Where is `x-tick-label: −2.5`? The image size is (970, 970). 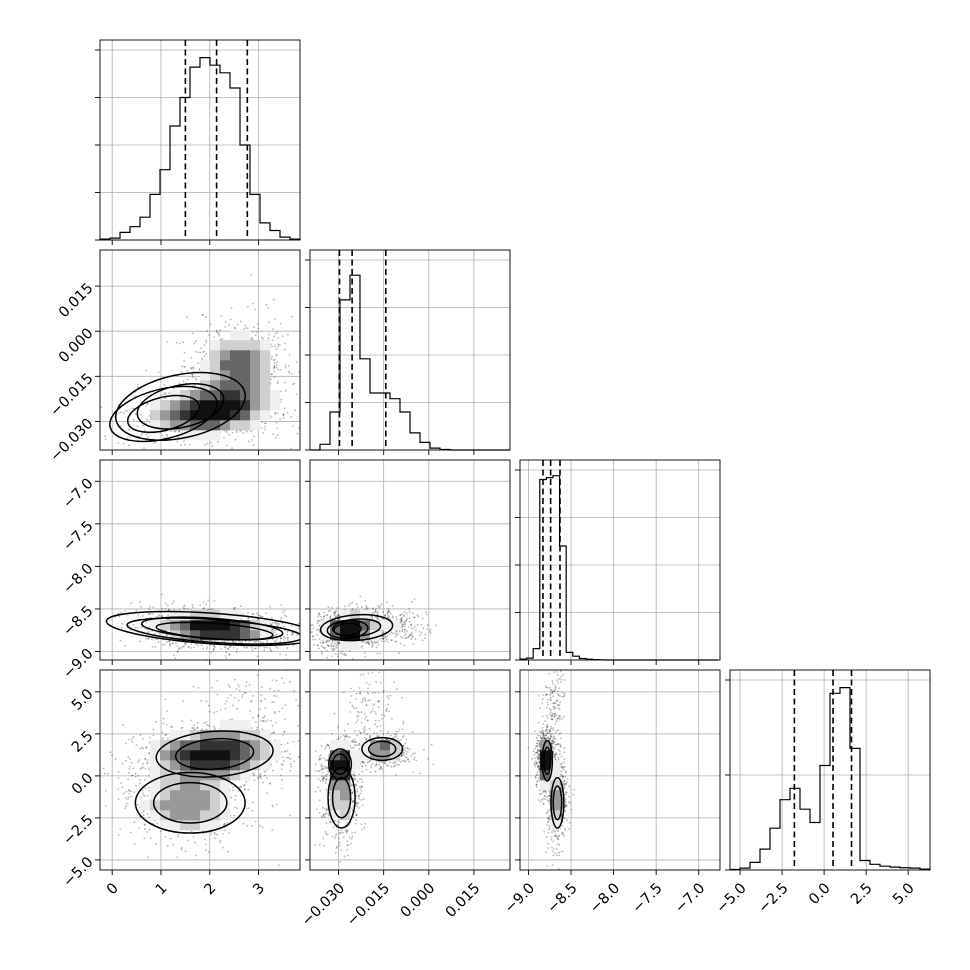 x-tick-label: −2.5 is located at coordinates (773, 898).